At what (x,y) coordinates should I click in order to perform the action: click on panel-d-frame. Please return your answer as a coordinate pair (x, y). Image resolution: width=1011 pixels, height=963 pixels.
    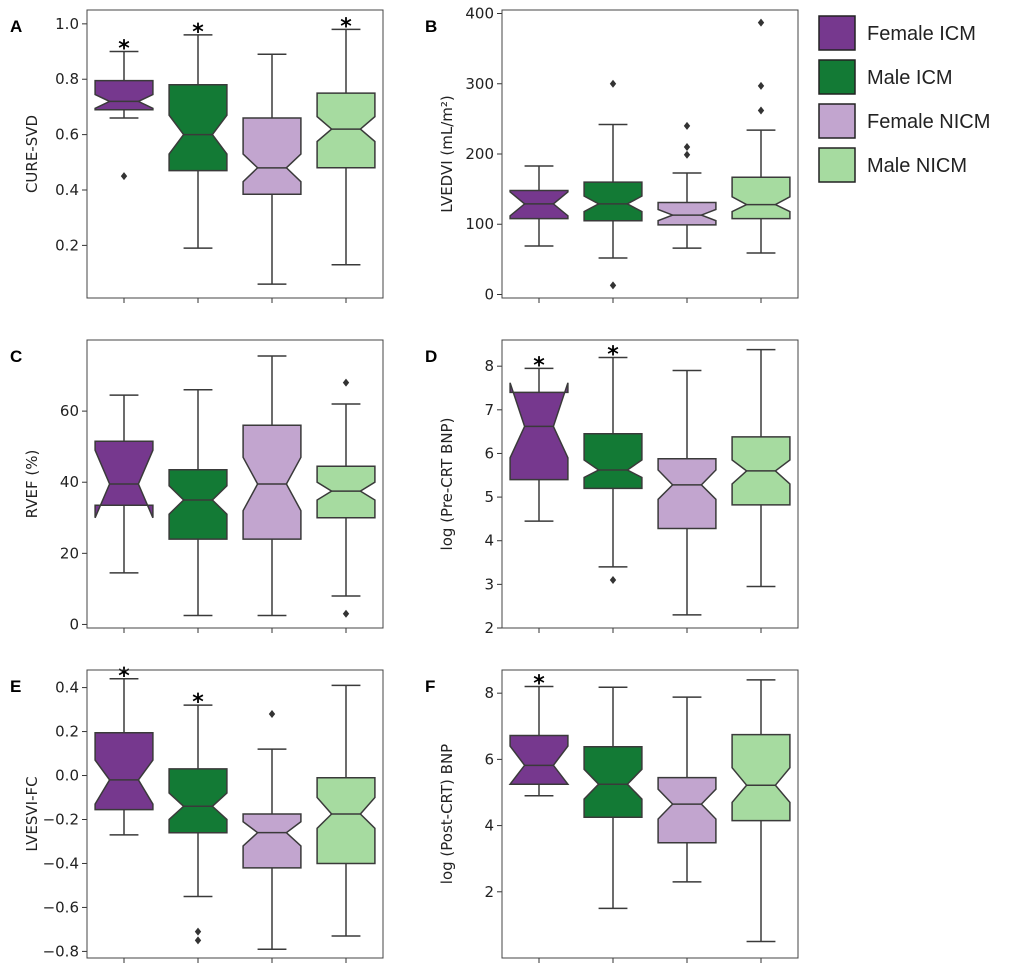
    Looking at the image, I should click on (650, 484).